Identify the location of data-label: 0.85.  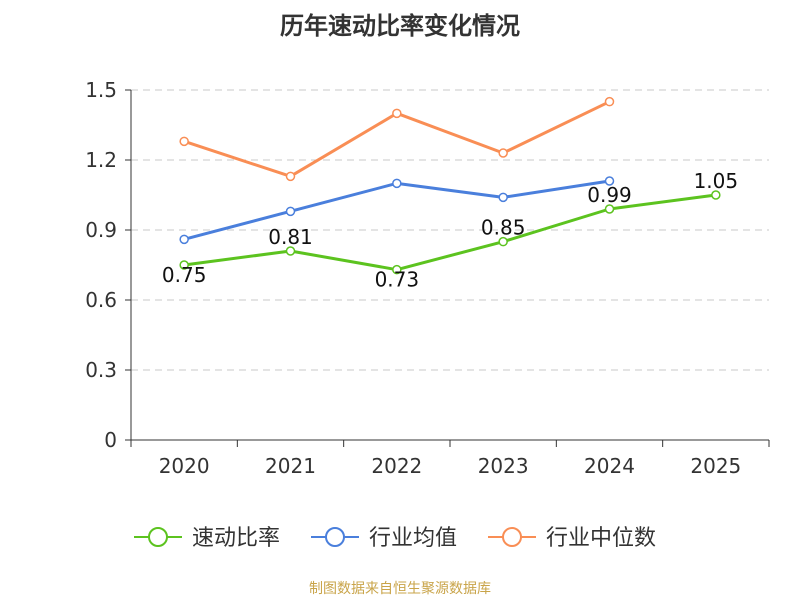
(503, 228).